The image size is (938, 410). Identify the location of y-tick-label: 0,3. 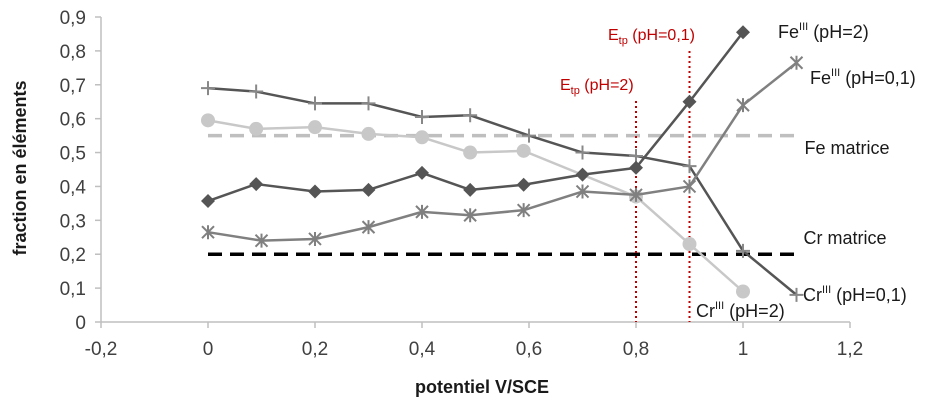
(73, 221).